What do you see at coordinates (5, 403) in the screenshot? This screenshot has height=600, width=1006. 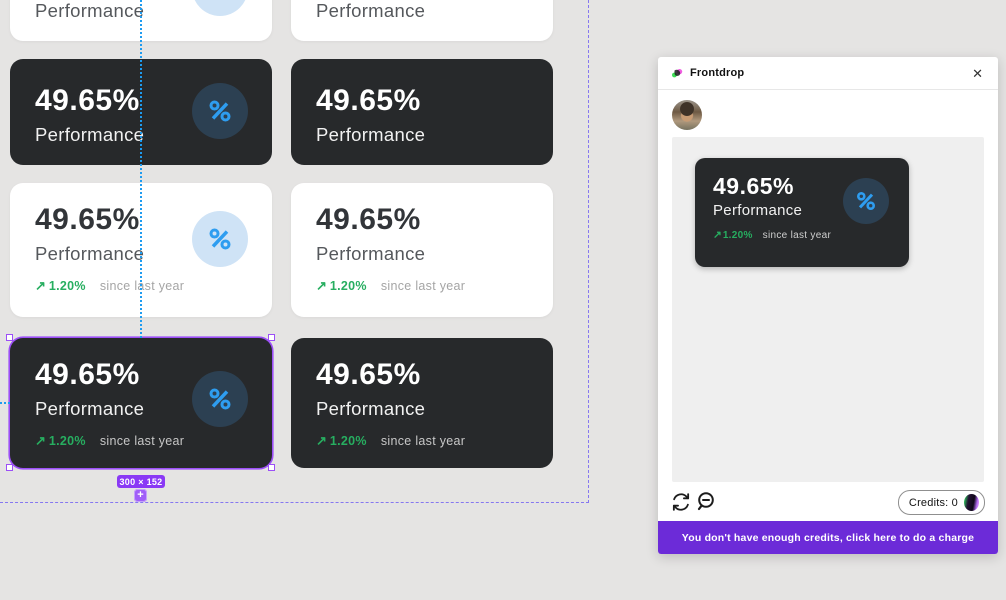 I see `alignment-guide-horizontal` at bounding box center [5, 403].